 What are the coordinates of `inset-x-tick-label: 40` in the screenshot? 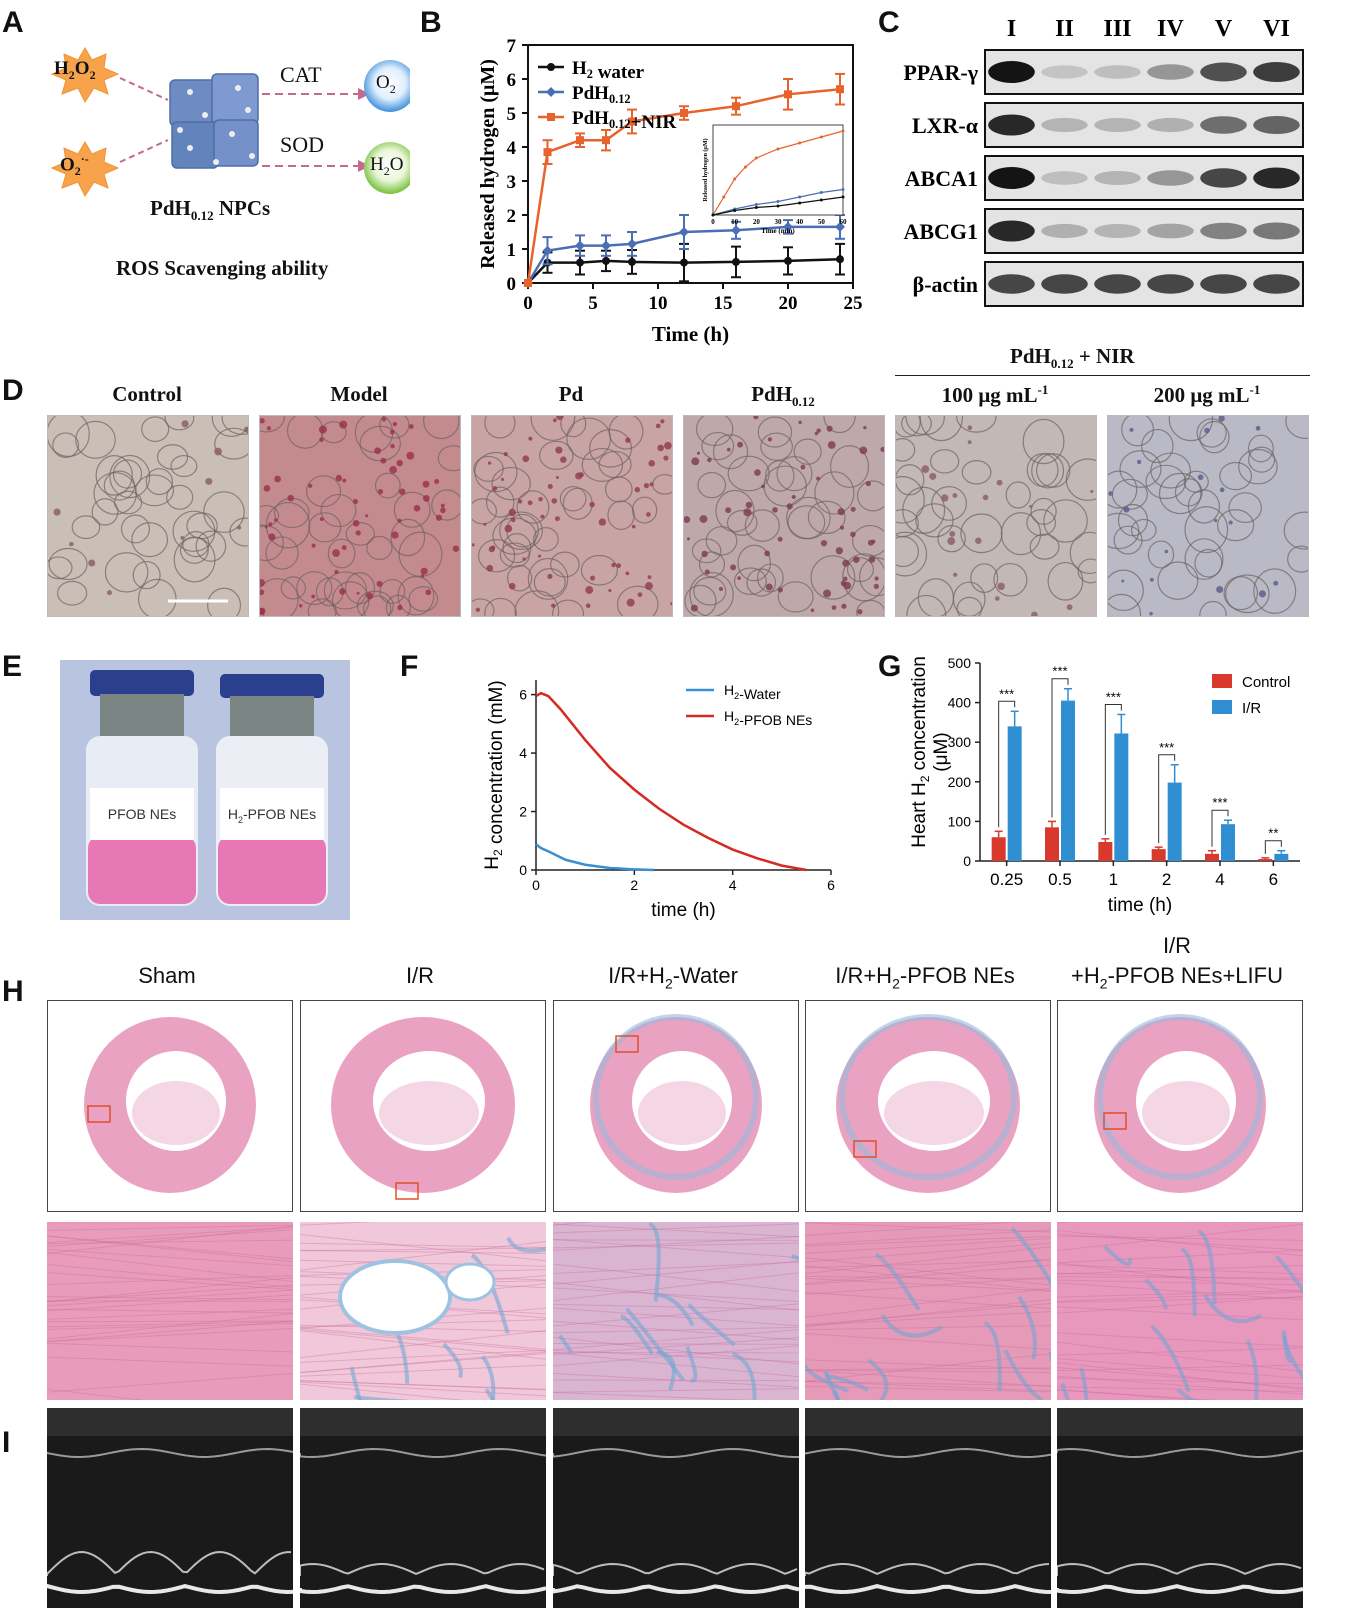 It's located at (800, 222).